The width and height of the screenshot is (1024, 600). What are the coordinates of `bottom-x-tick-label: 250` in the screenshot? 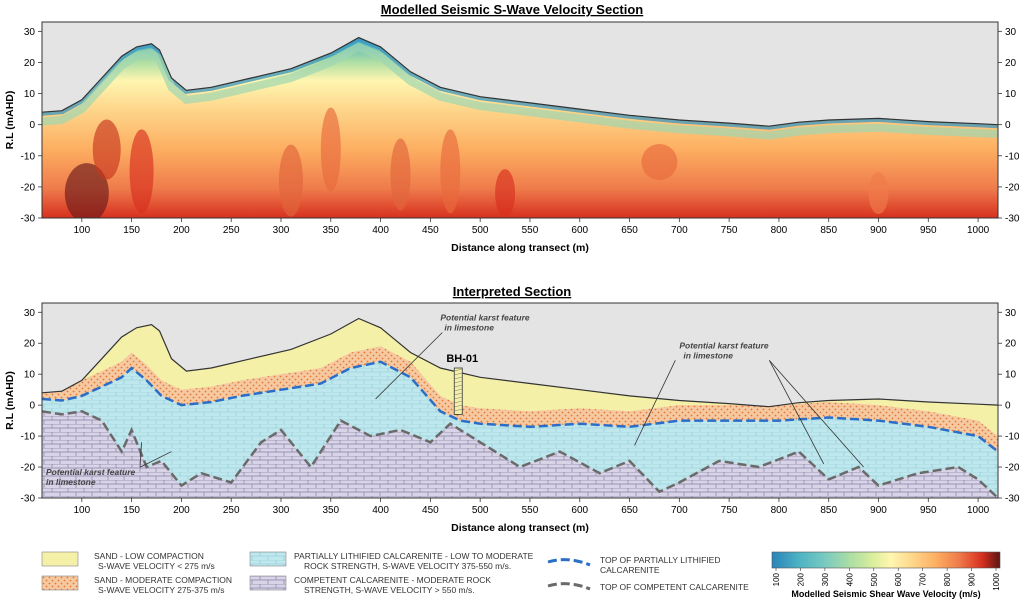 It's located at (231, 510).